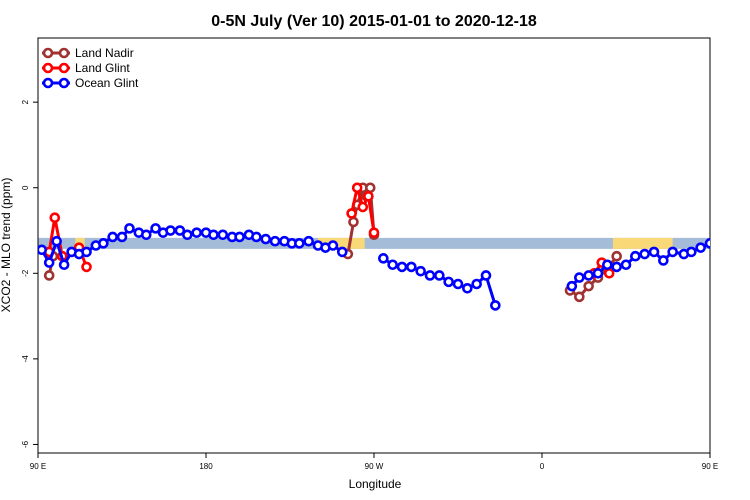 The width and height of the screenshot is (750, 500). Describe the element at coordinates (25, 101) in the screenshot. I see `y-tick-label: 2` at that location.